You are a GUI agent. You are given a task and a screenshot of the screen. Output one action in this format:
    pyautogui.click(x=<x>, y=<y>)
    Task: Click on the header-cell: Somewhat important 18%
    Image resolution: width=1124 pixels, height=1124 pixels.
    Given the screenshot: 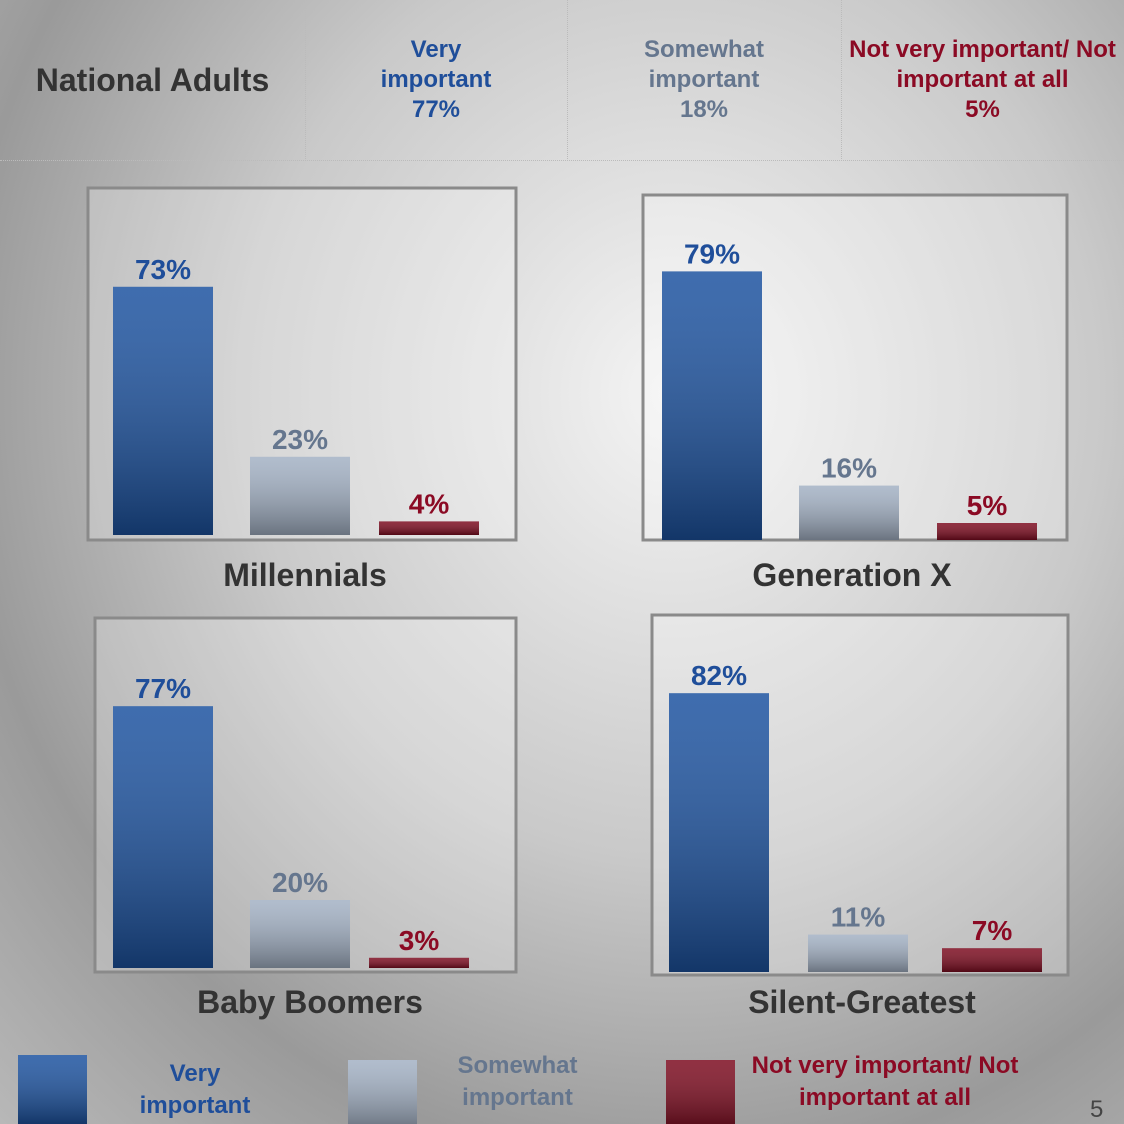 What is the action you would take?
    pyautogui.click(x=704, y=80)
    